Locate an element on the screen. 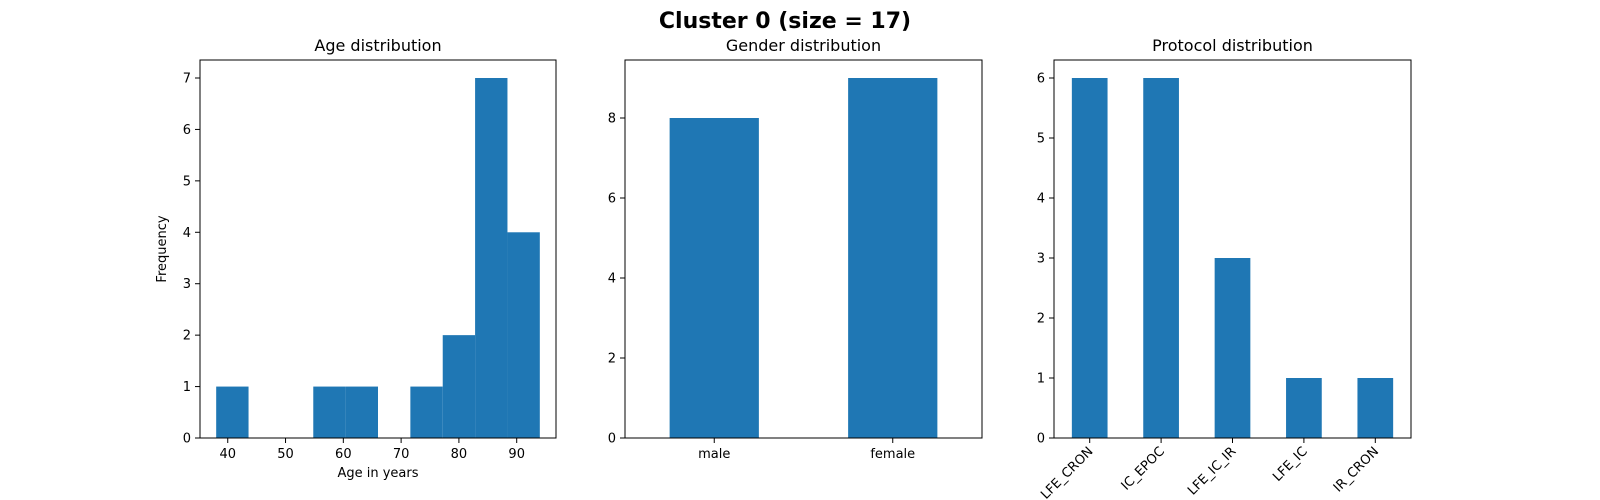 The width and height of the screenshot is (1600, 500). x-tick-label: IC_EPOC is located at coordinates (1143, 468).